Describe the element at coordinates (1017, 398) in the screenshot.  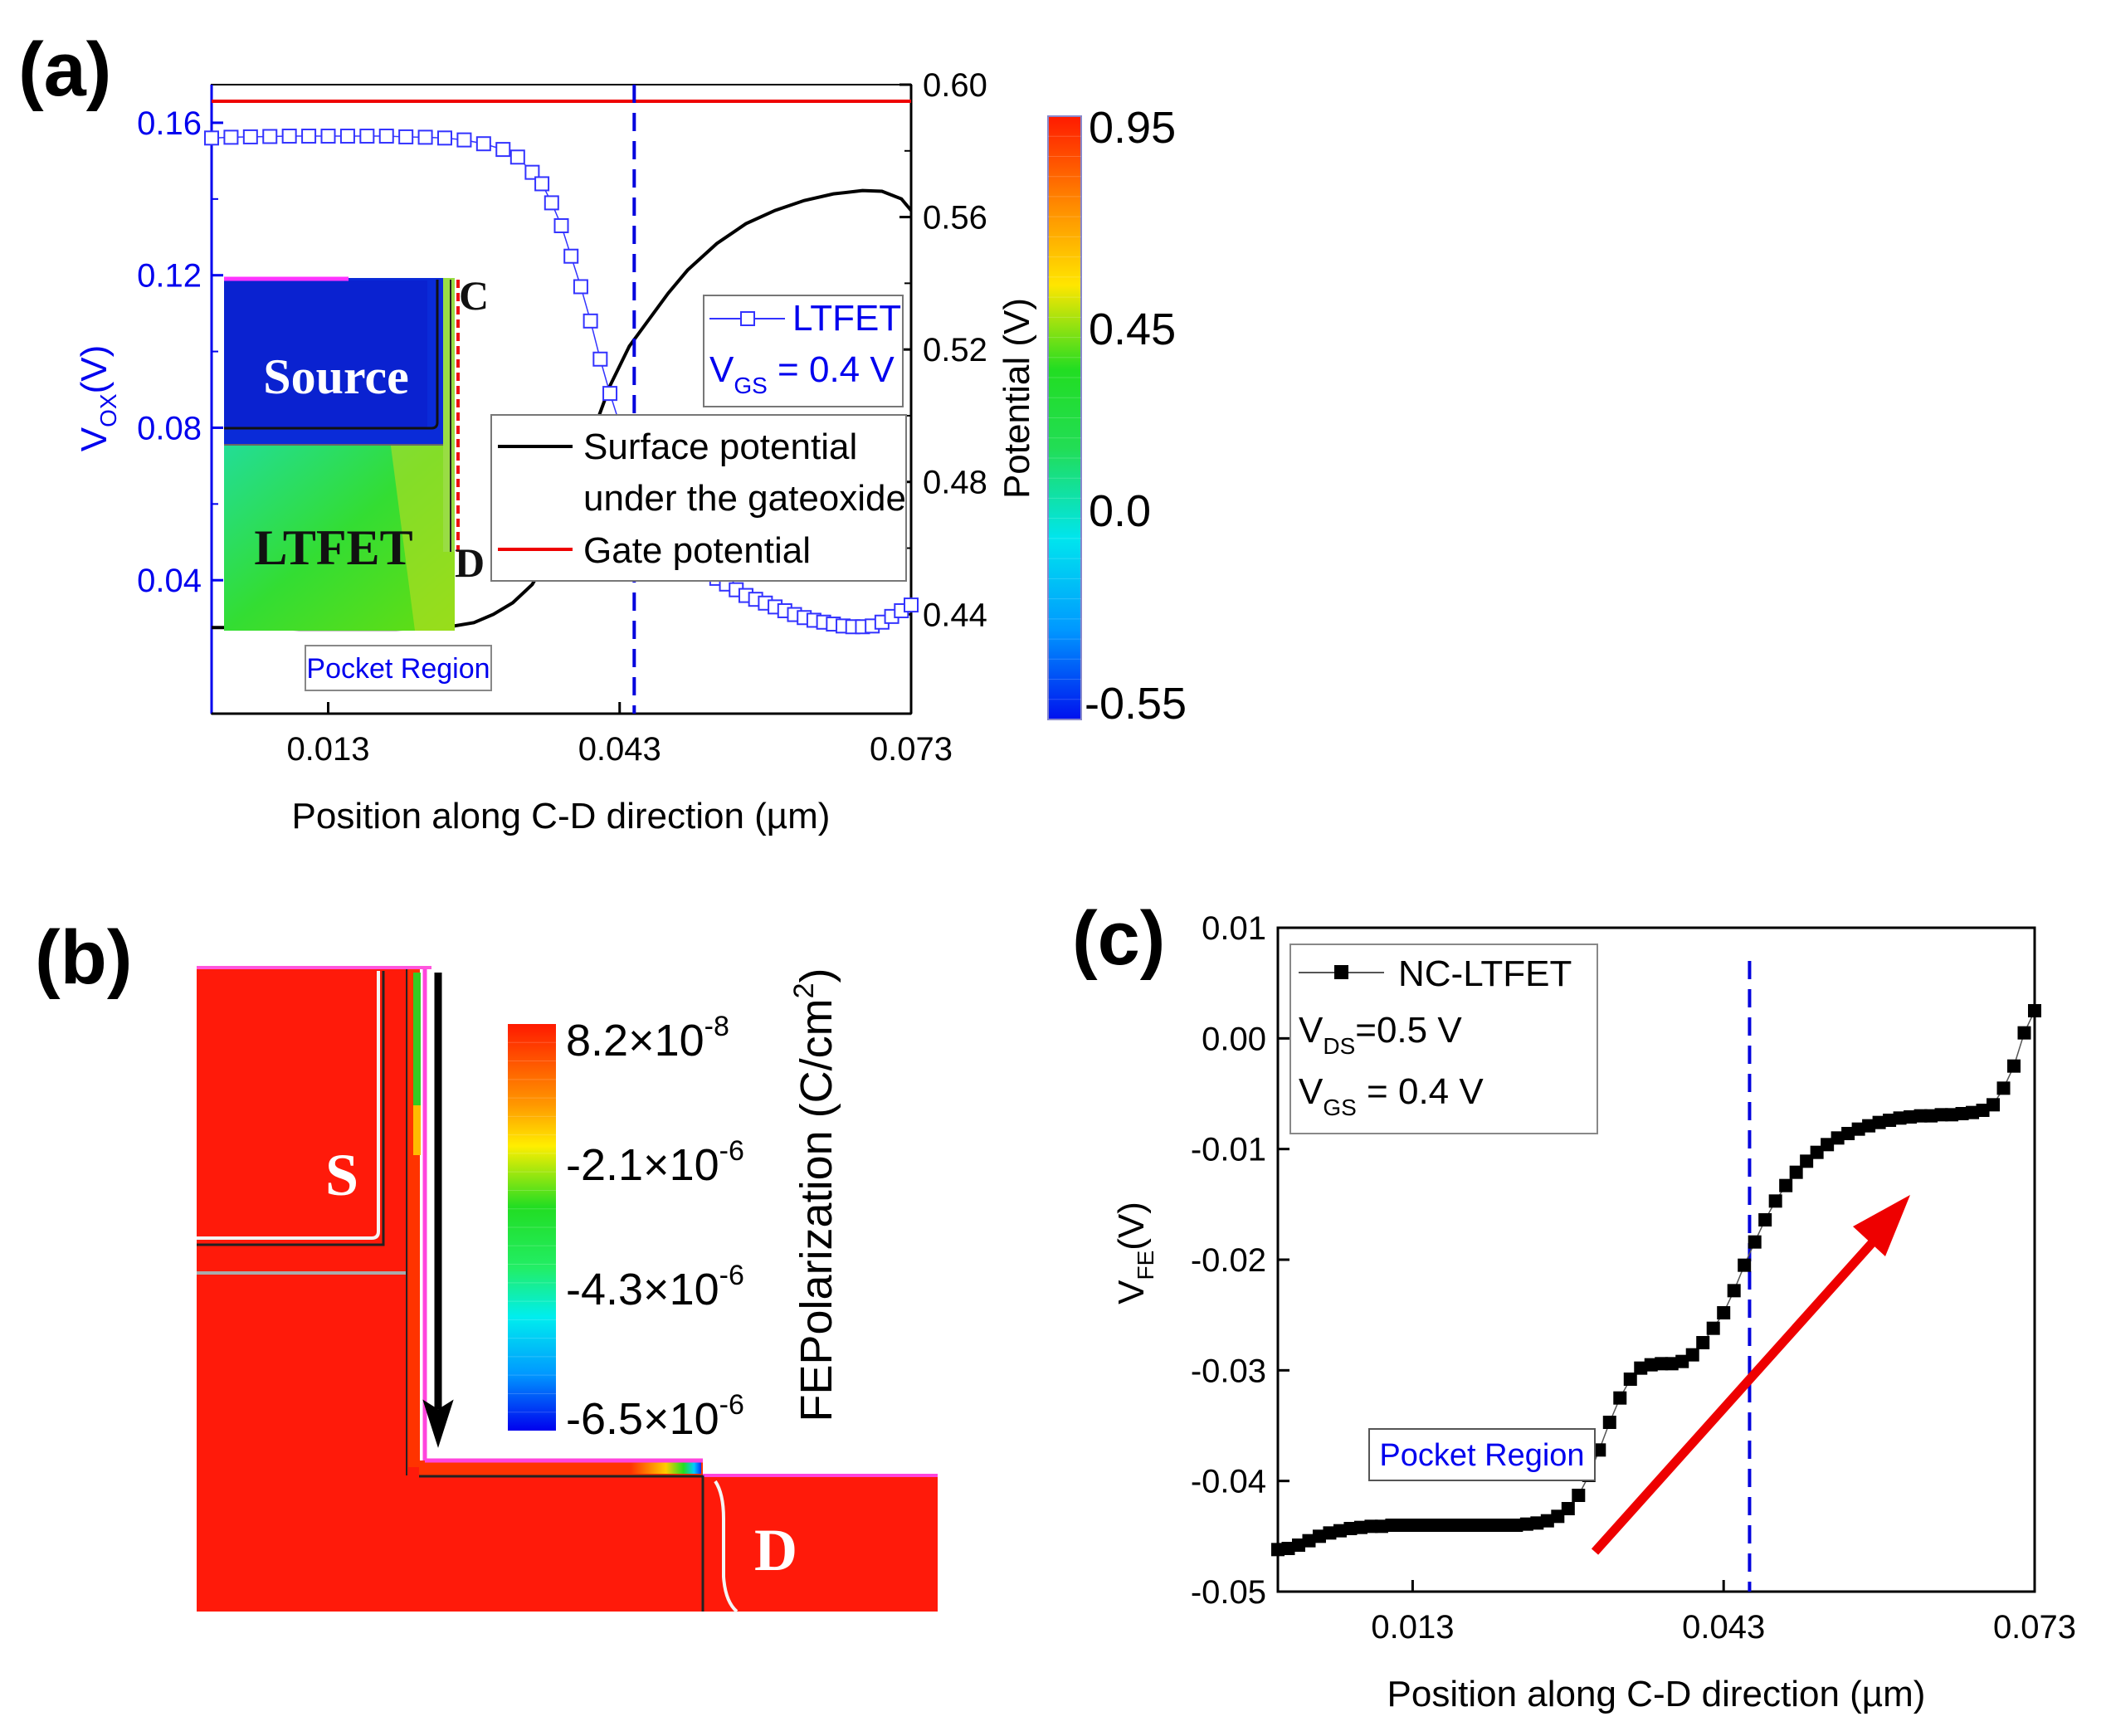
I see `plot-a-y-right-label: Potential (V)` at that location.